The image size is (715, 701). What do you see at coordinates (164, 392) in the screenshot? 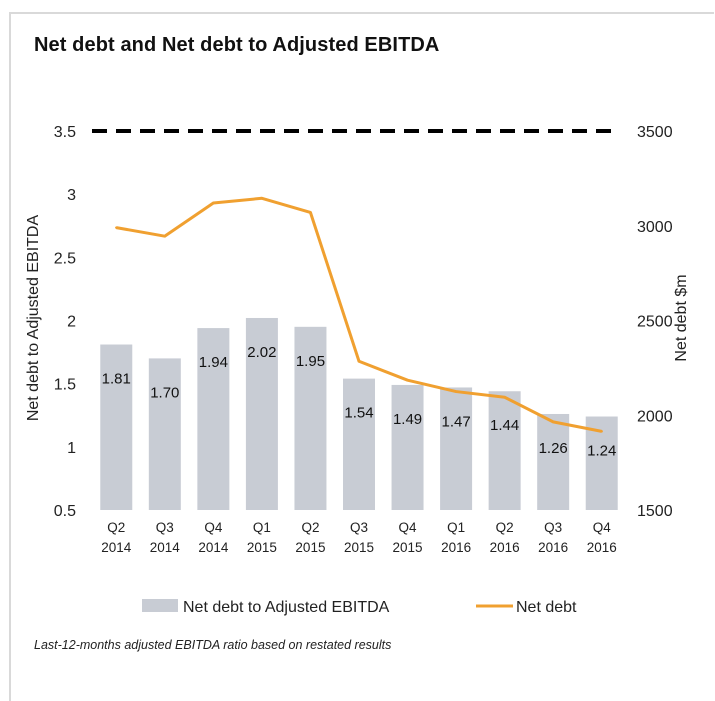
I see `bar-data-label: 1.70` at bounding box center [164, 392].